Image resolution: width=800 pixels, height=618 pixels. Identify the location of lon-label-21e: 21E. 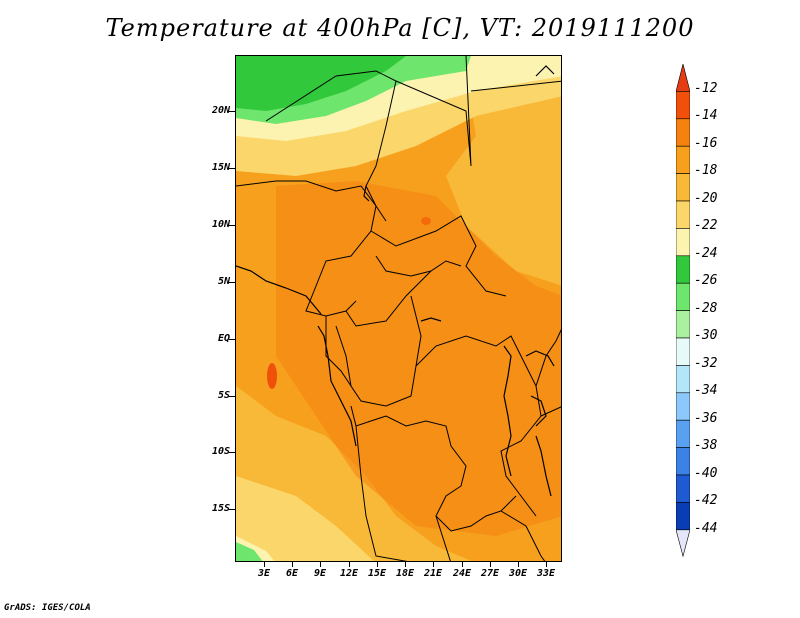
(433, 573).